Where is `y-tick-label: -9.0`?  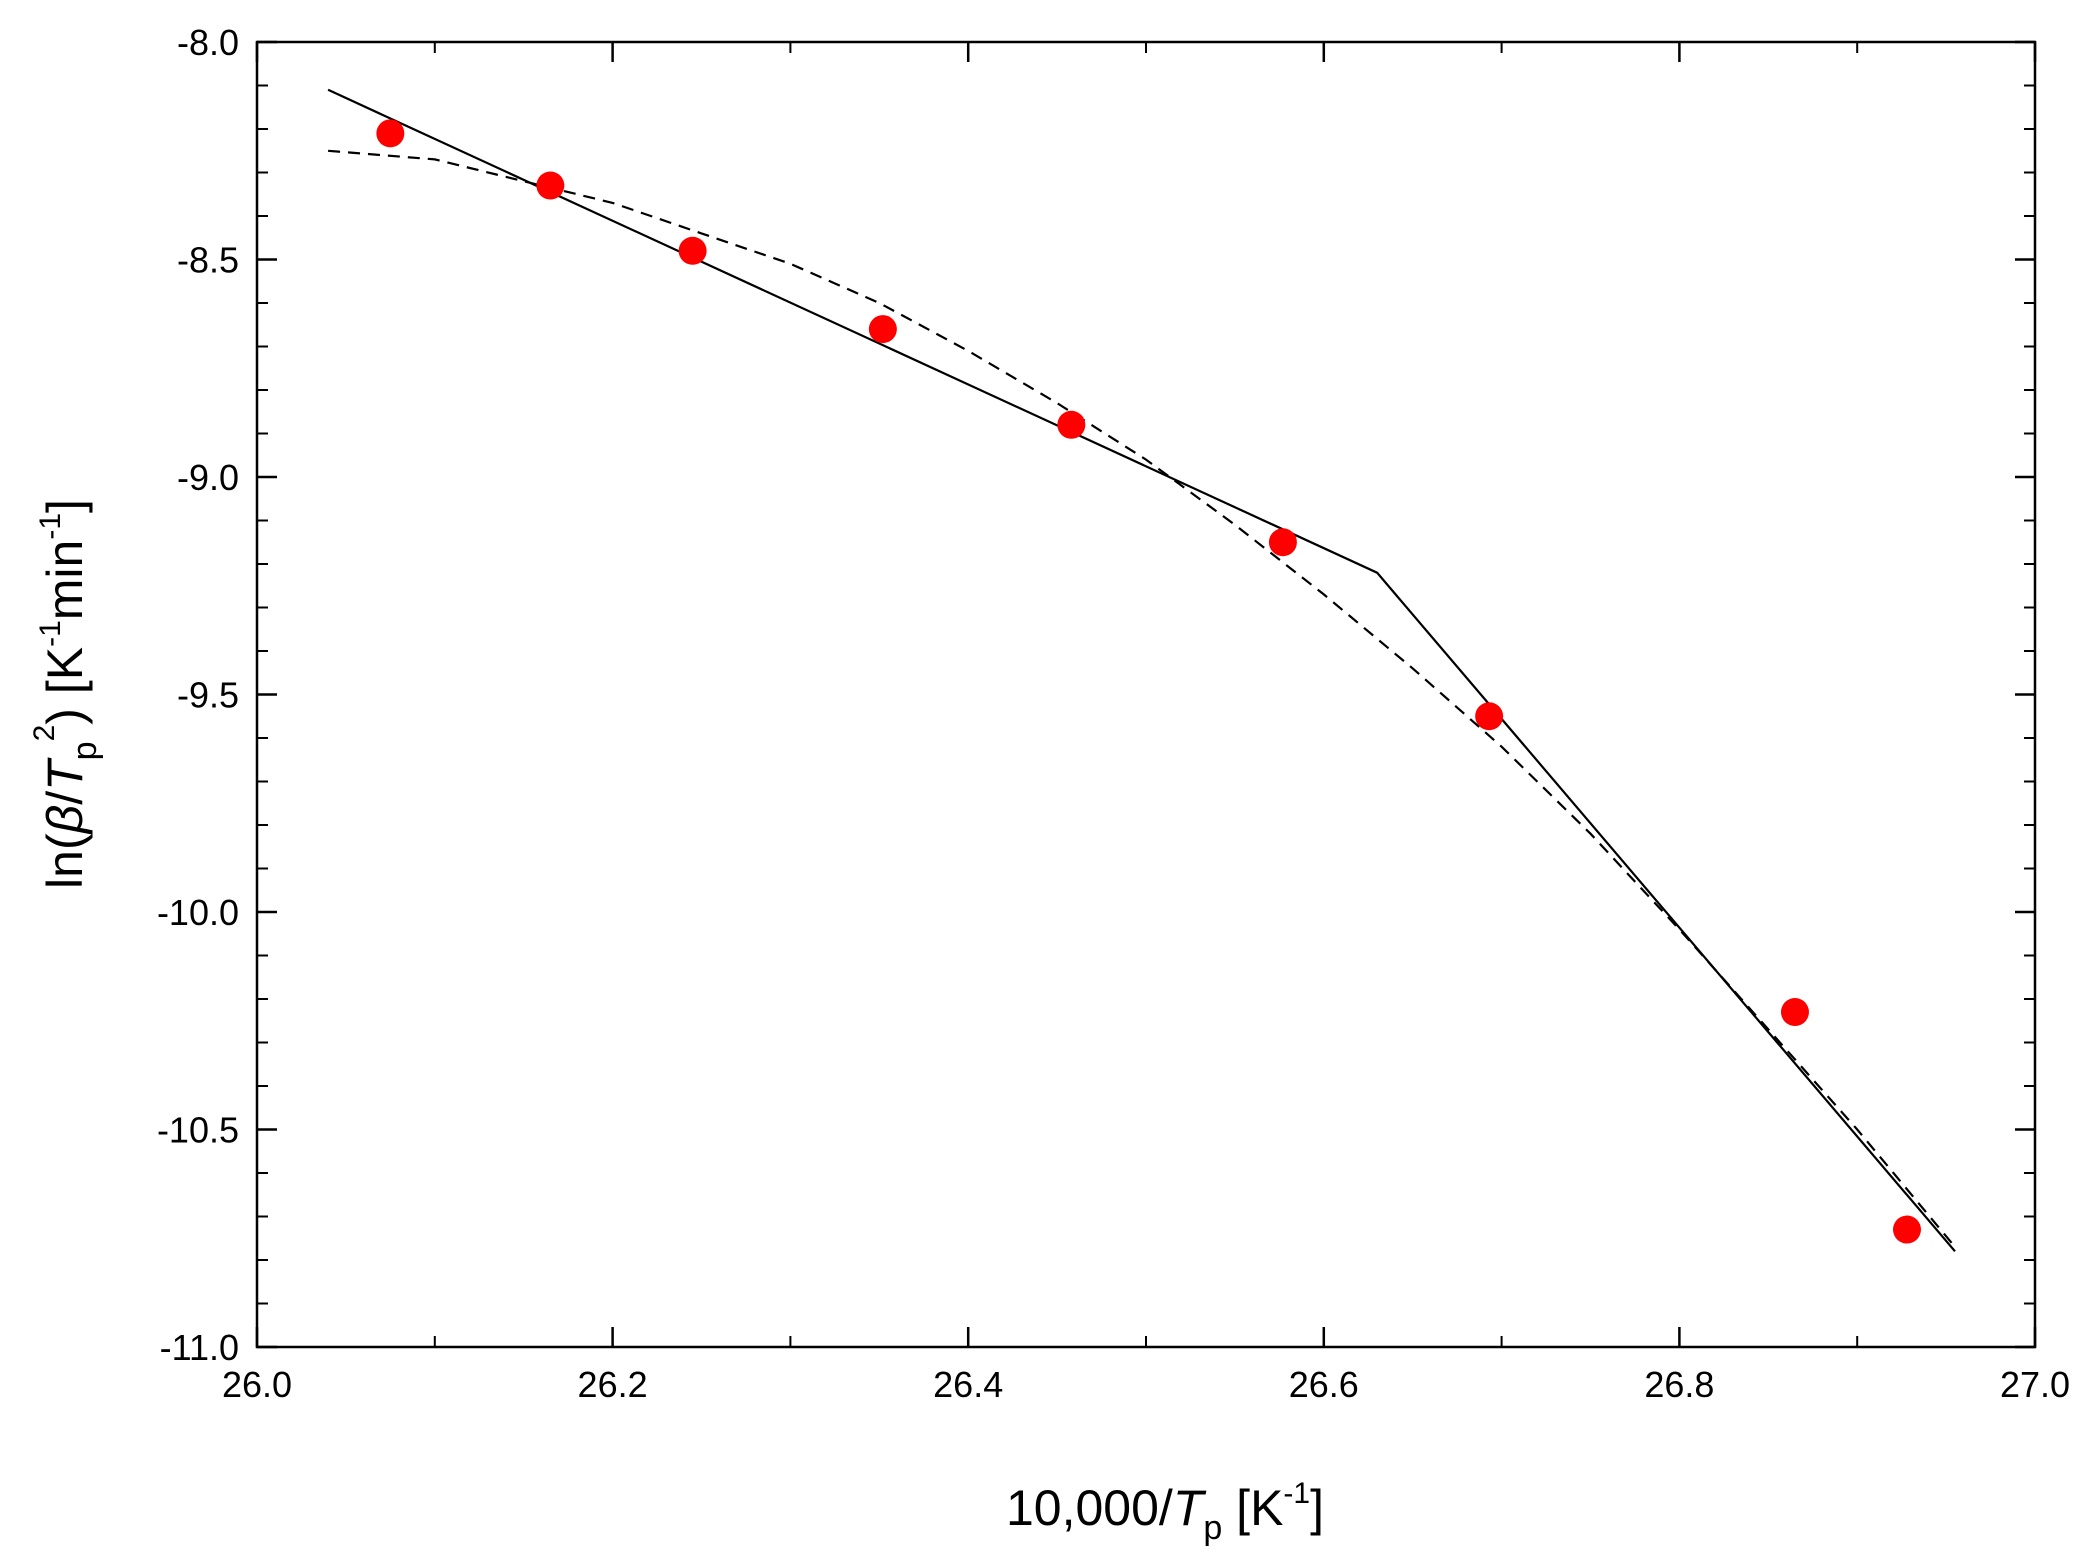 y-tick-label: -9.0 is located at coordinates (208, 477).